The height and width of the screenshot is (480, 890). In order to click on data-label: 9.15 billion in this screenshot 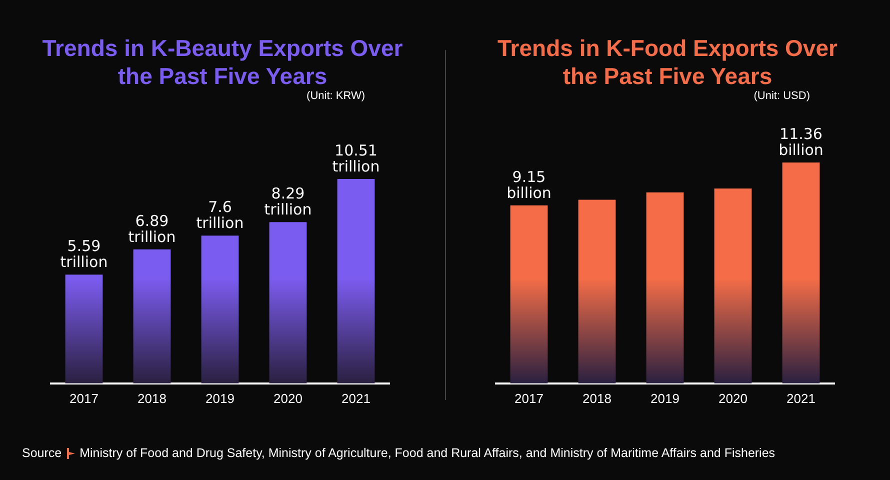, I will do `click(529, 185)`.